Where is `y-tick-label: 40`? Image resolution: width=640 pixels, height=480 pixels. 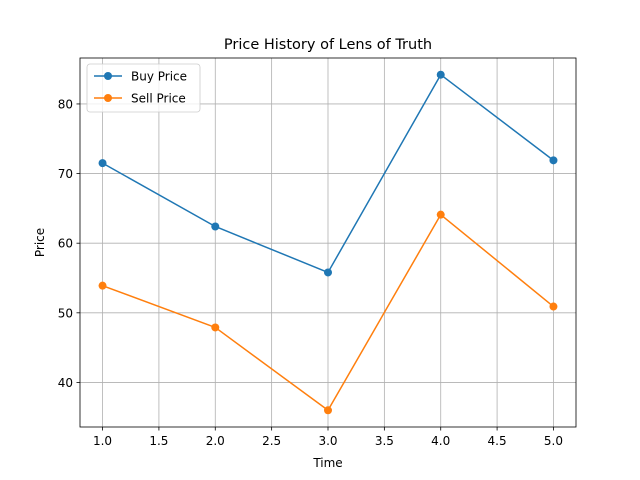
y-tick-label: 40 is located at coordinates (65, 383).